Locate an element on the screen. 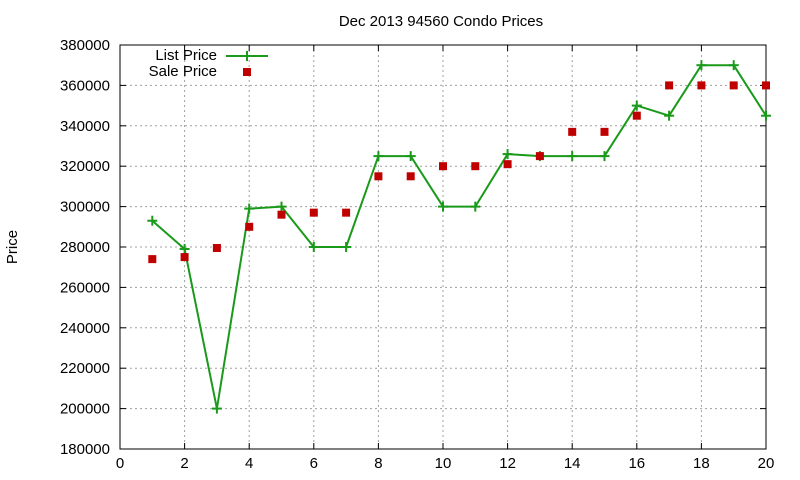  y-tick-label: 380000 is located at coordinates (85, 45).